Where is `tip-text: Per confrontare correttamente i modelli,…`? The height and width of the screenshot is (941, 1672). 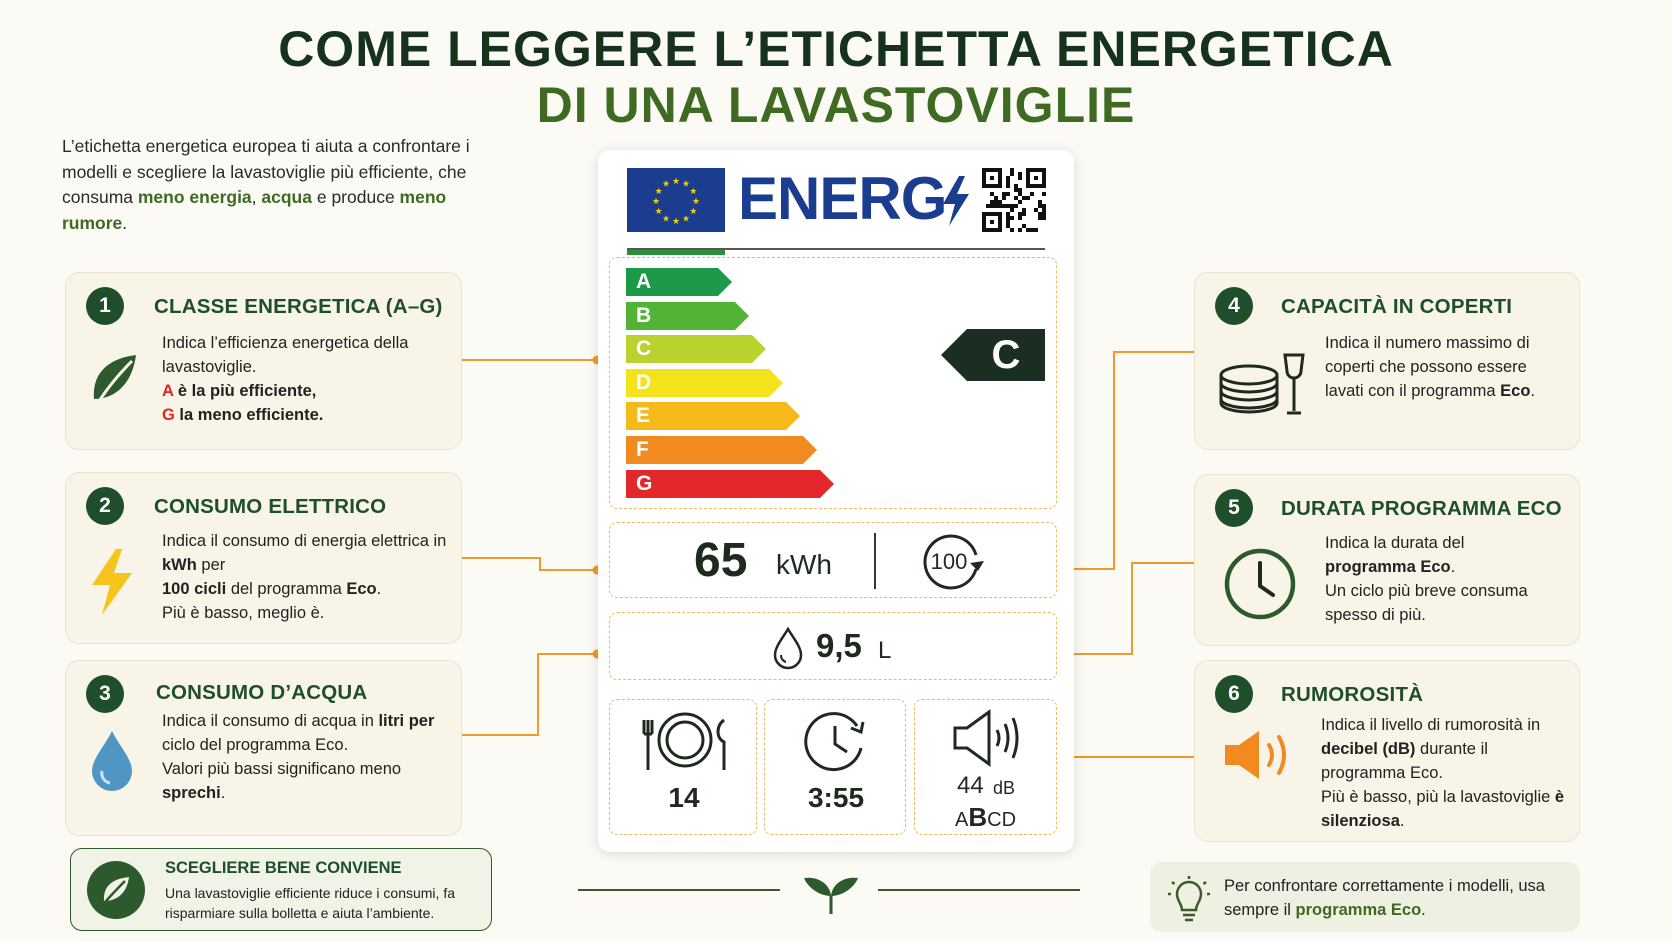 tip-text: Per confrontare correttamente i modelli,… is located at coordinates (1384, 898).